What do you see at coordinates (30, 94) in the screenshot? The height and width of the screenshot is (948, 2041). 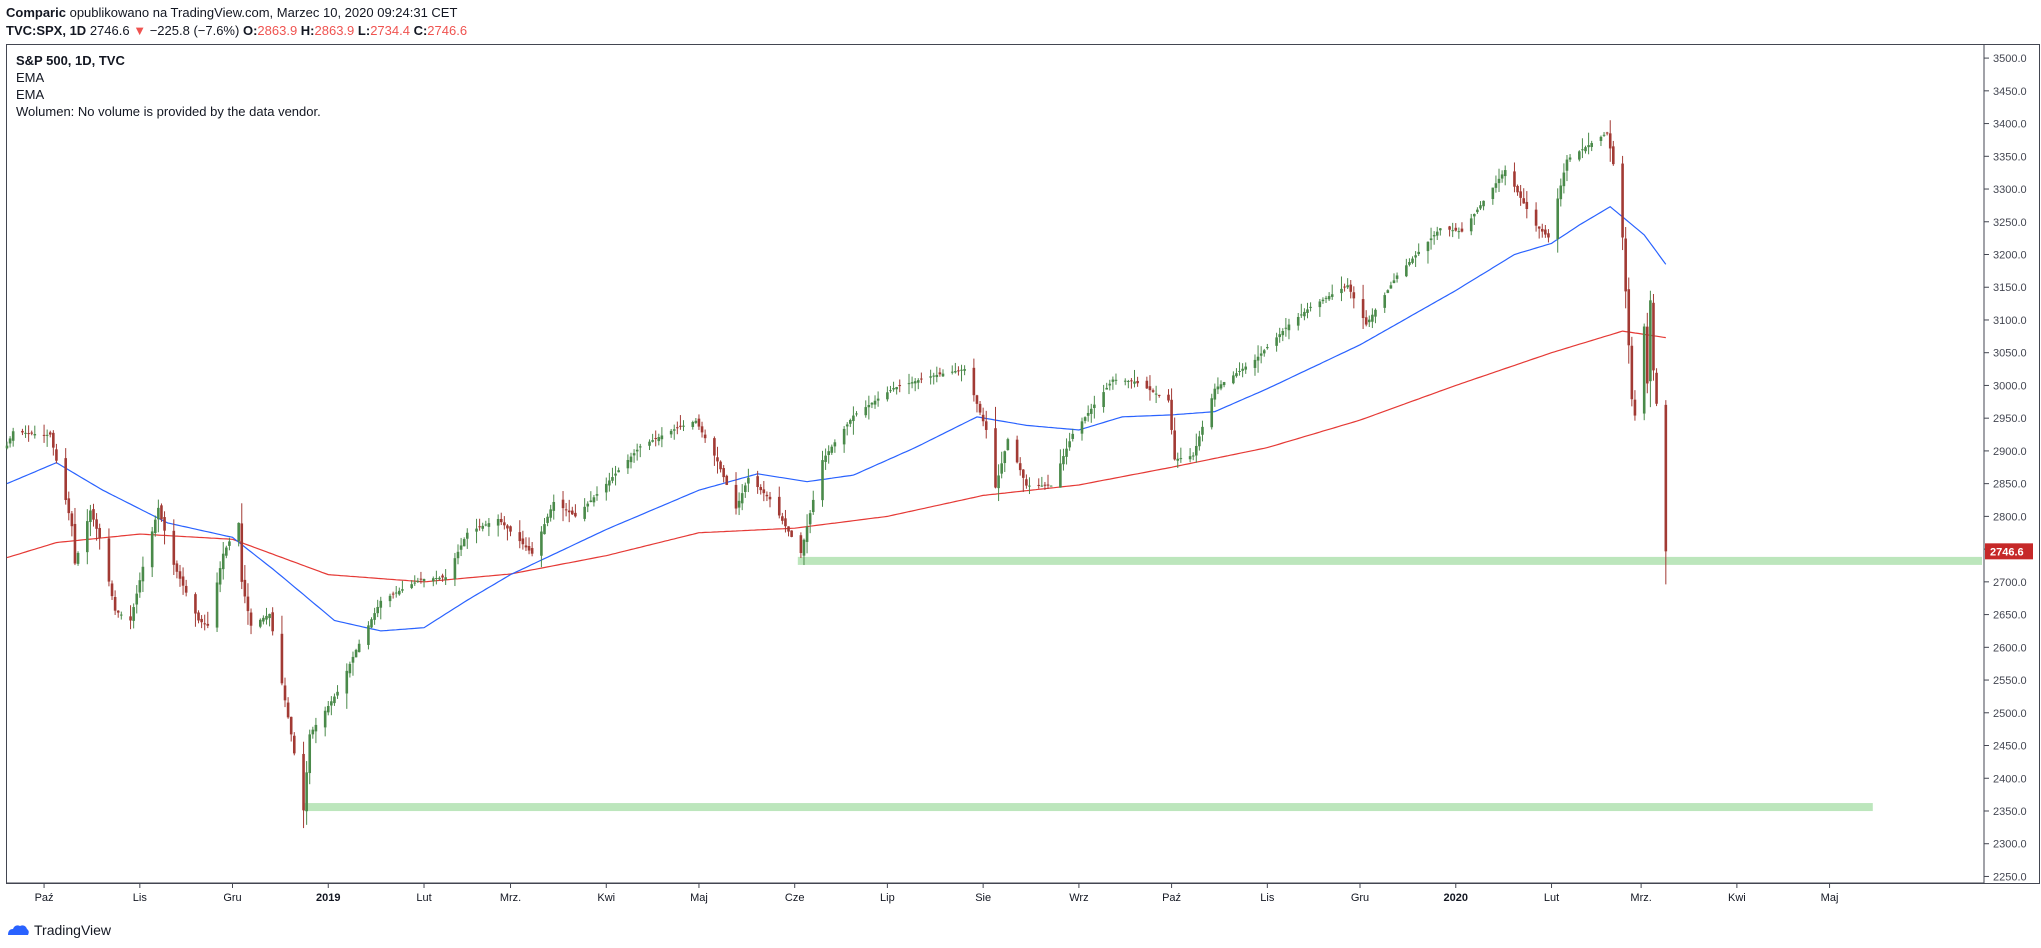 I see `legend-ema-slow: EMA` at bounding box center [30, 94].